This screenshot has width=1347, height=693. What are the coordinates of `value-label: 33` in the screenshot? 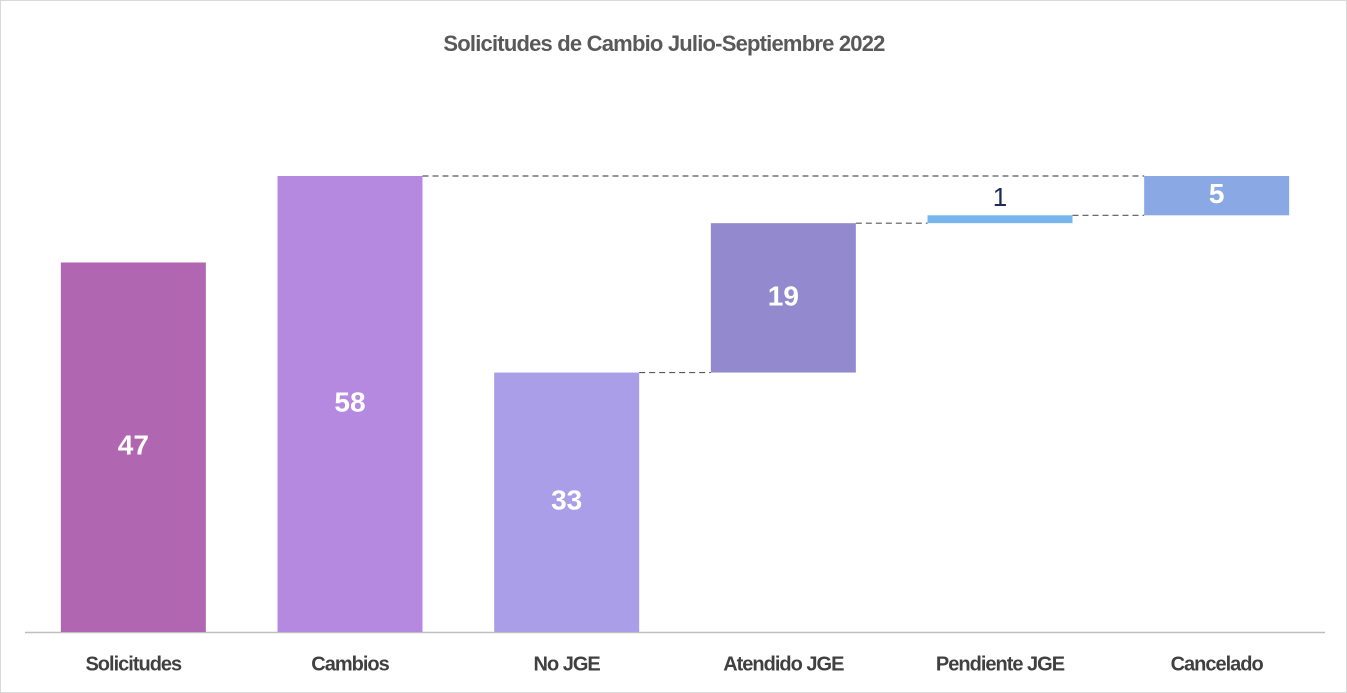 It's located at (566, 500).